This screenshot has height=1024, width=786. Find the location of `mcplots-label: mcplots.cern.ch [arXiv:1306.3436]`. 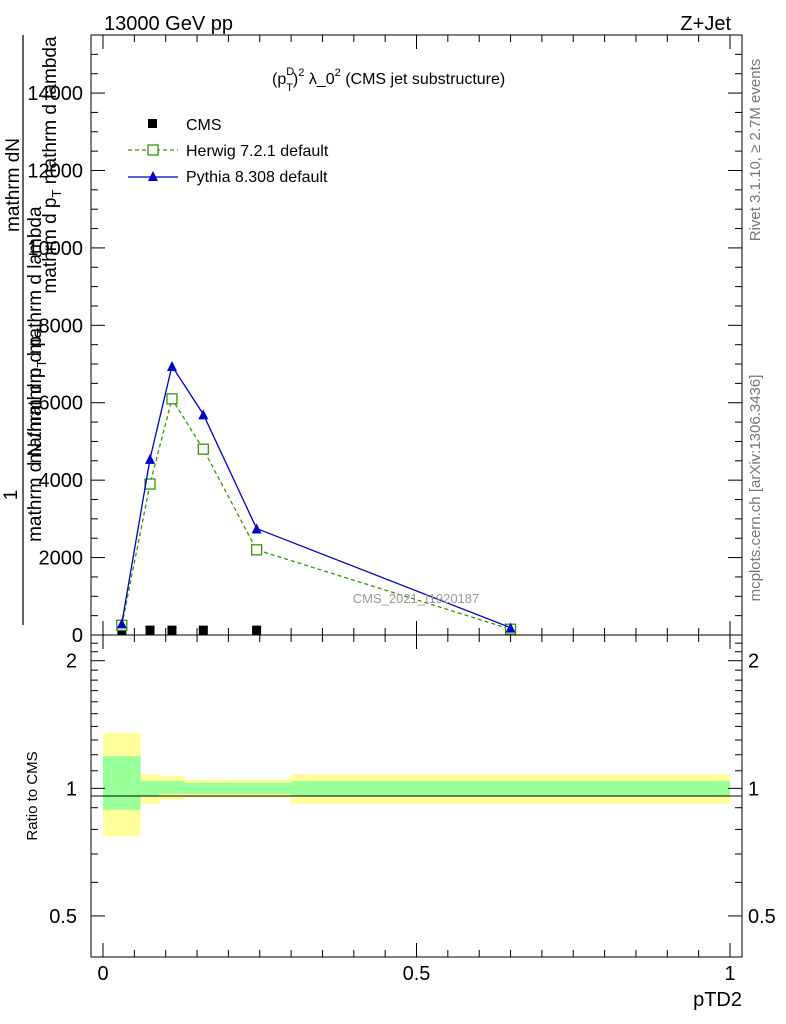

mcplots-label: mcplots.cern.ch [arXiv:1306.3436] is located at coordinates (755, 488).